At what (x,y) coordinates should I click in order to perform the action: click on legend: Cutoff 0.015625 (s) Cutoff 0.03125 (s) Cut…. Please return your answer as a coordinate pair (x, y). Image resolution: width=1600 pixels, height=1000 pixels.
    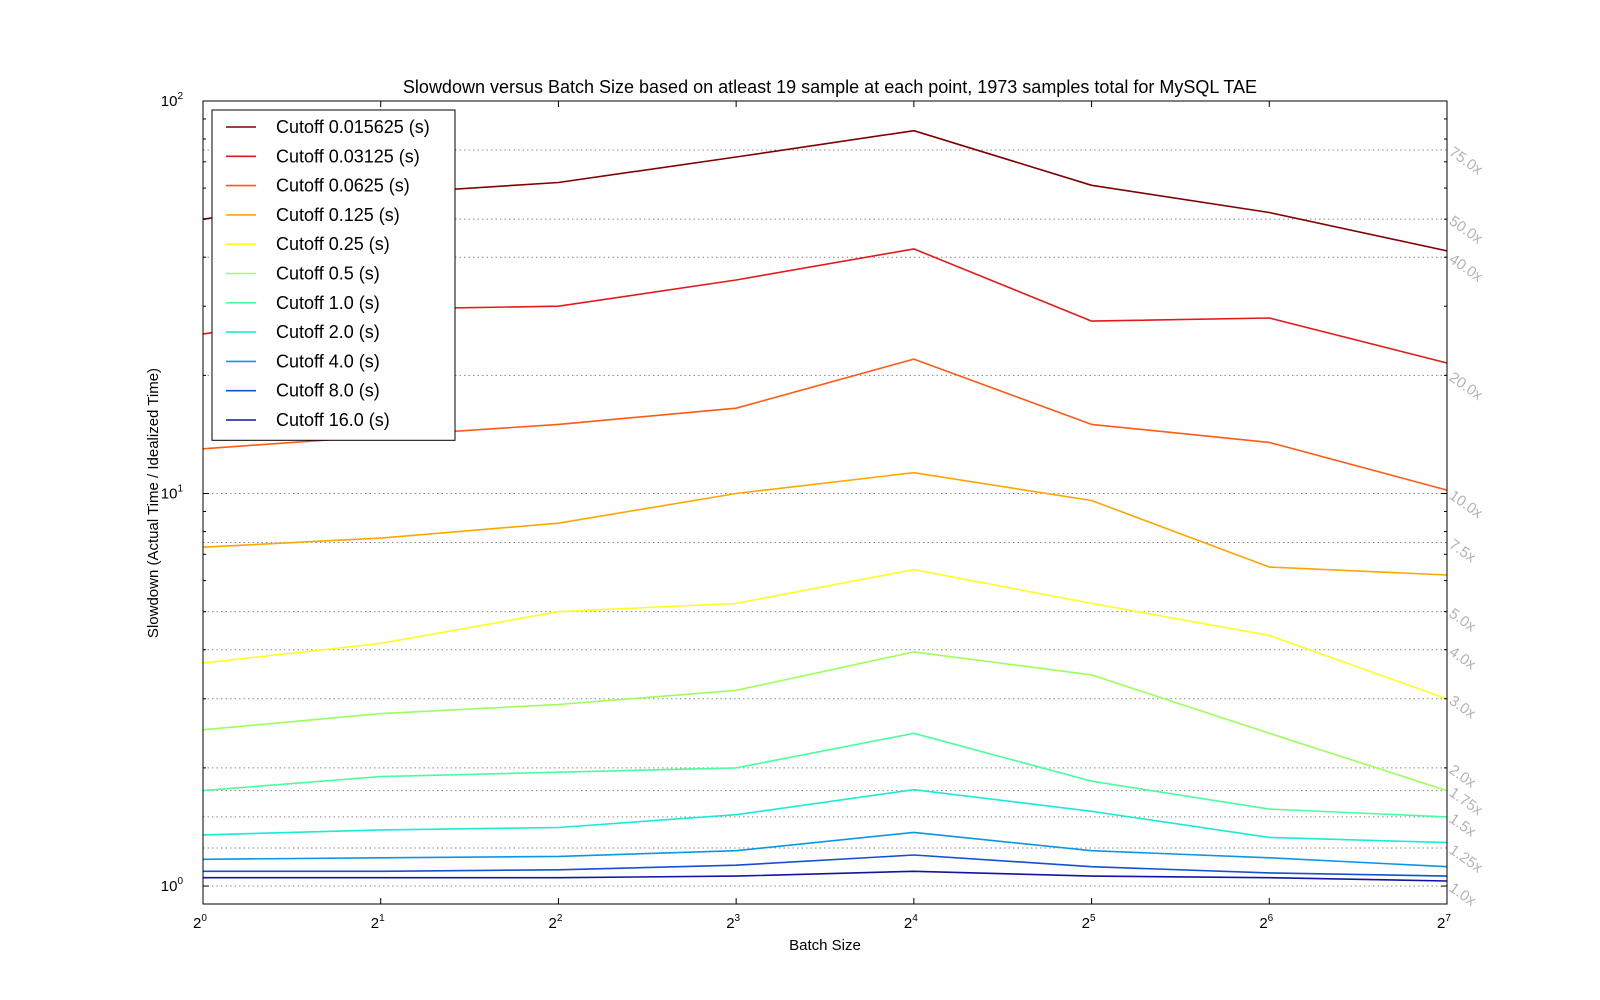
    Looking at the image, I should click on (333, 275).